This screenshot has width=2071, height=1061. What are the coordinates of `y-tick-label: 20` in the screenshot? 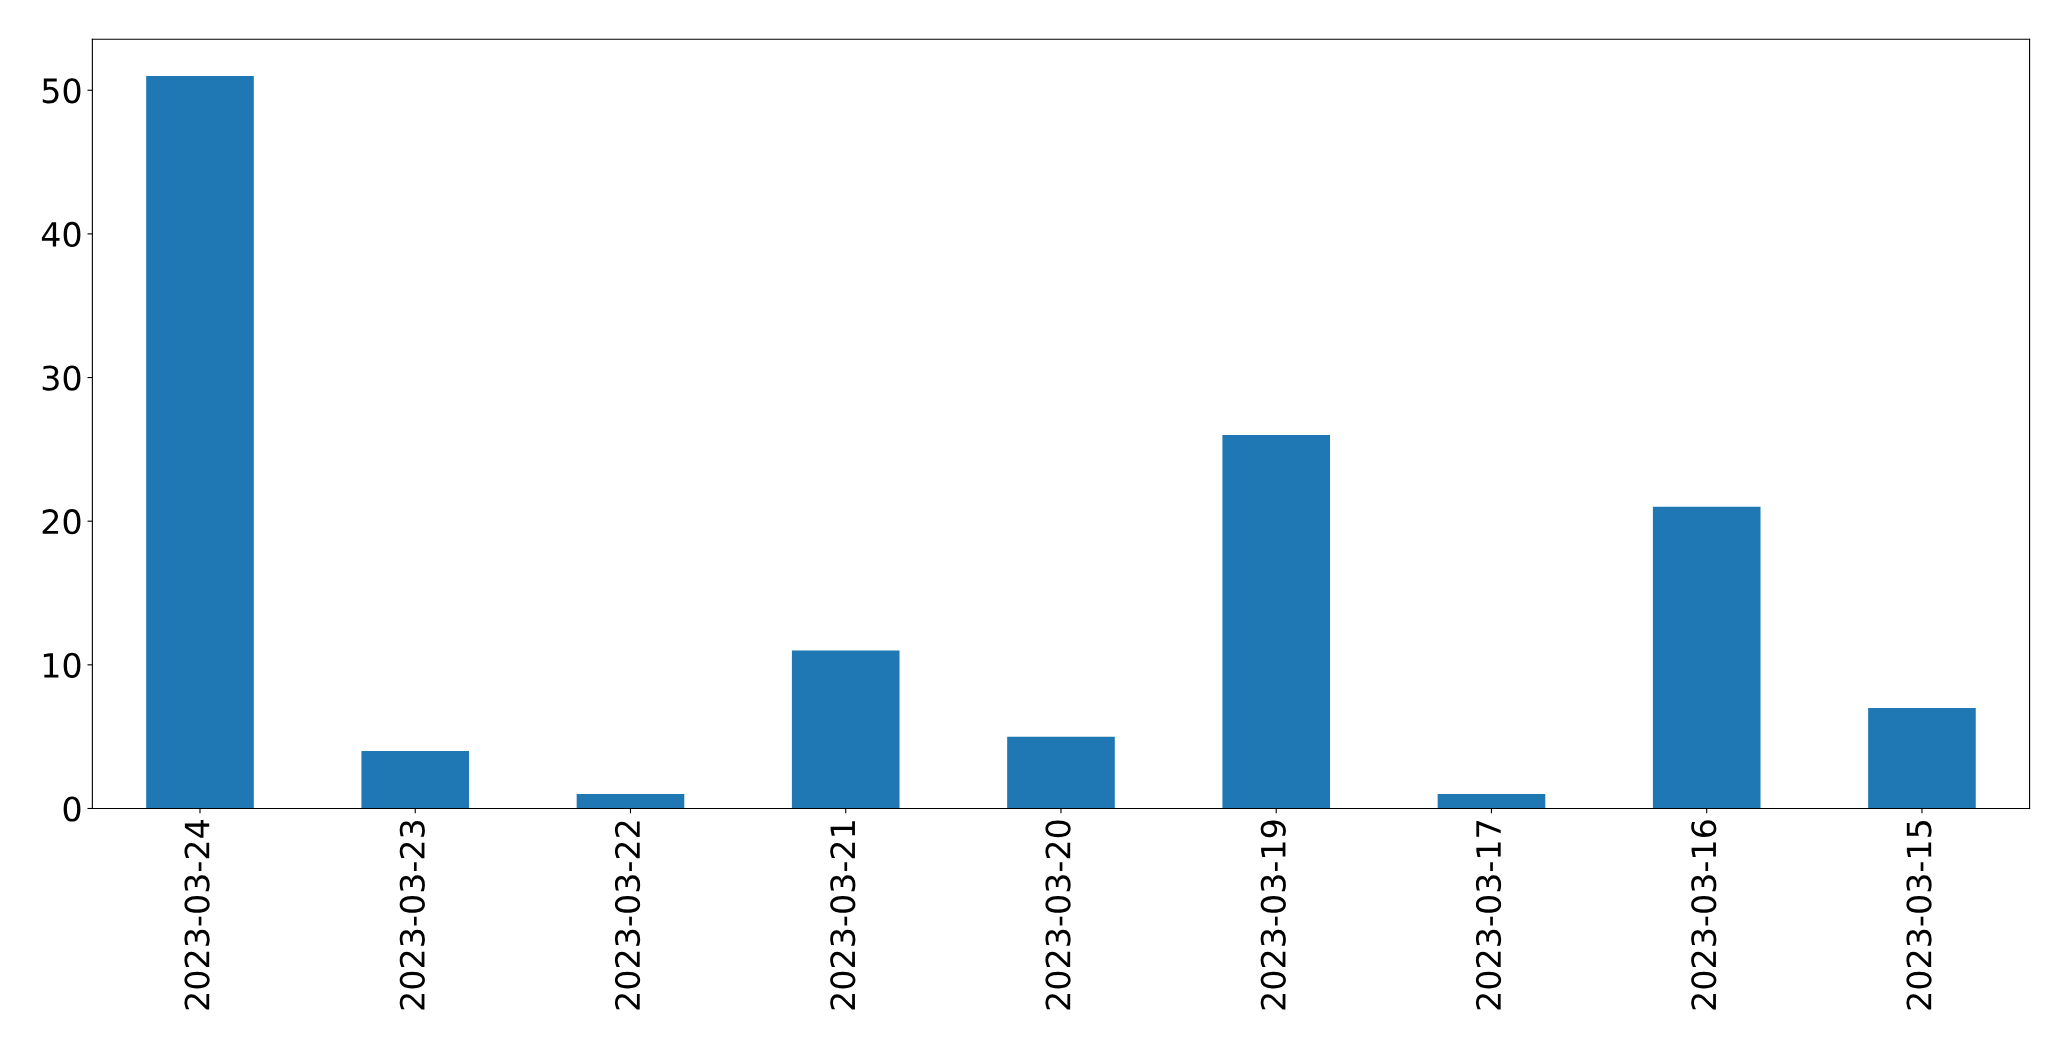 It's located at (61, 522).